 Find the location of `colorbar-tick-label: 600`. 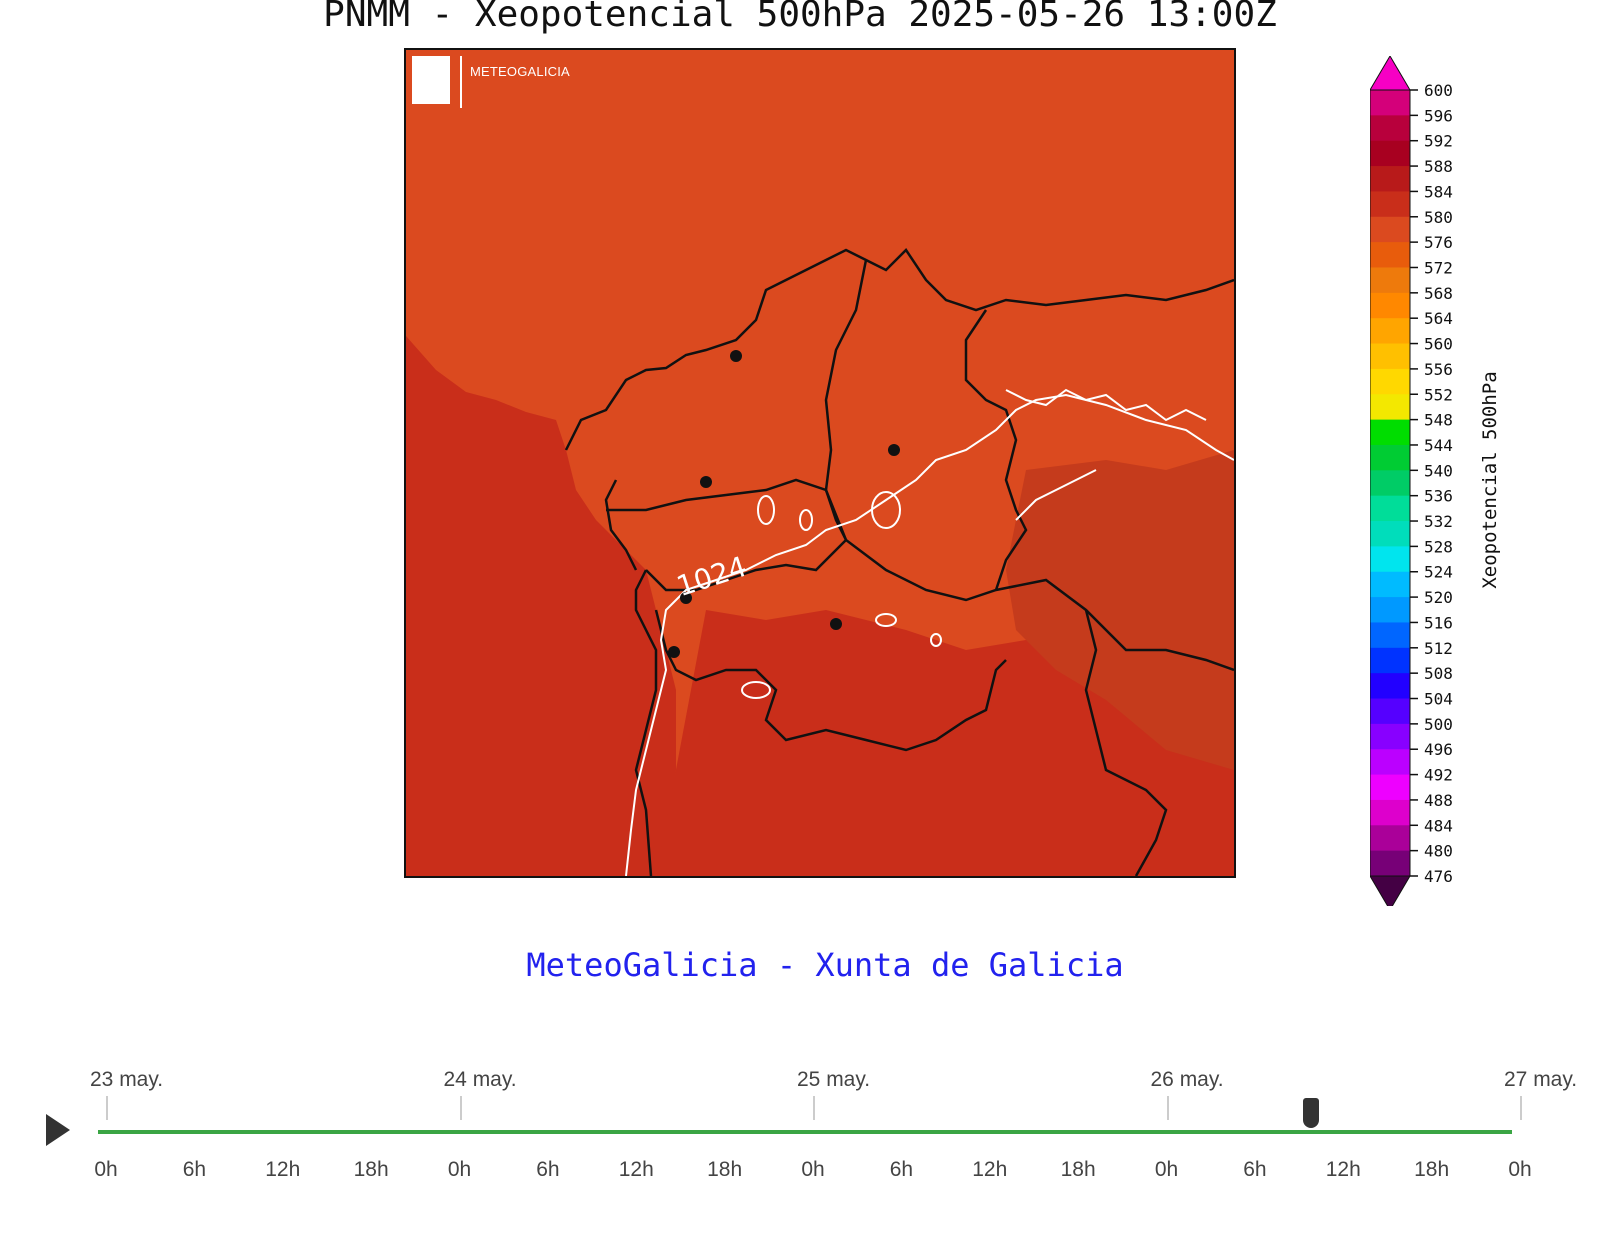

colorbar-tick-label: 600 is located at coordinates (1438, 90).